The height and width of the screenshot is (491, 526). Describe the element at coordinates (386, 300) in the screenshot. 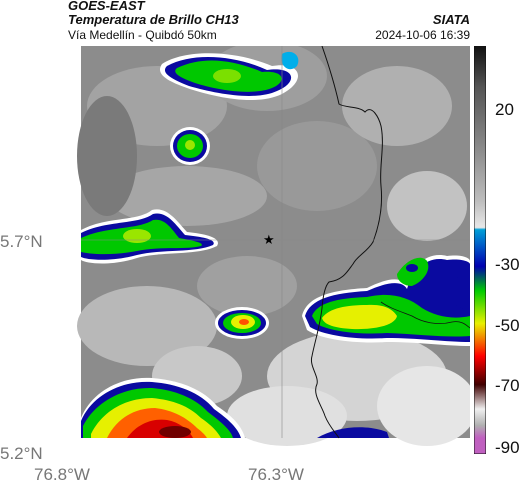

I see `cold-cloud-top-east` at that location.